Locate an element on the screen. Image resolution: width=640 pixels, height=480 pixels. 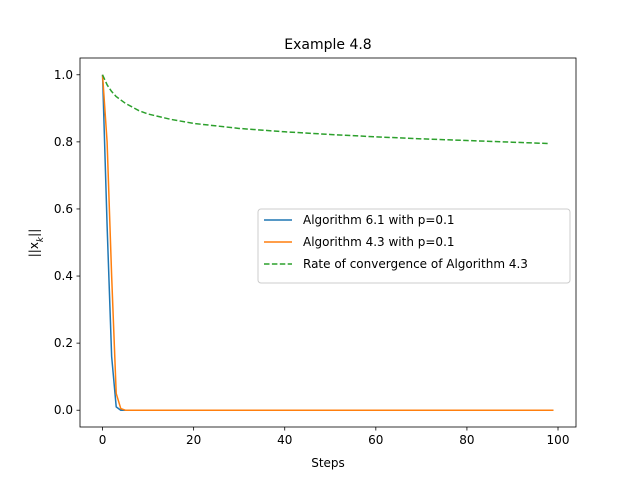
y-tick-label: 0.6 is located at coordinates (63, 209).